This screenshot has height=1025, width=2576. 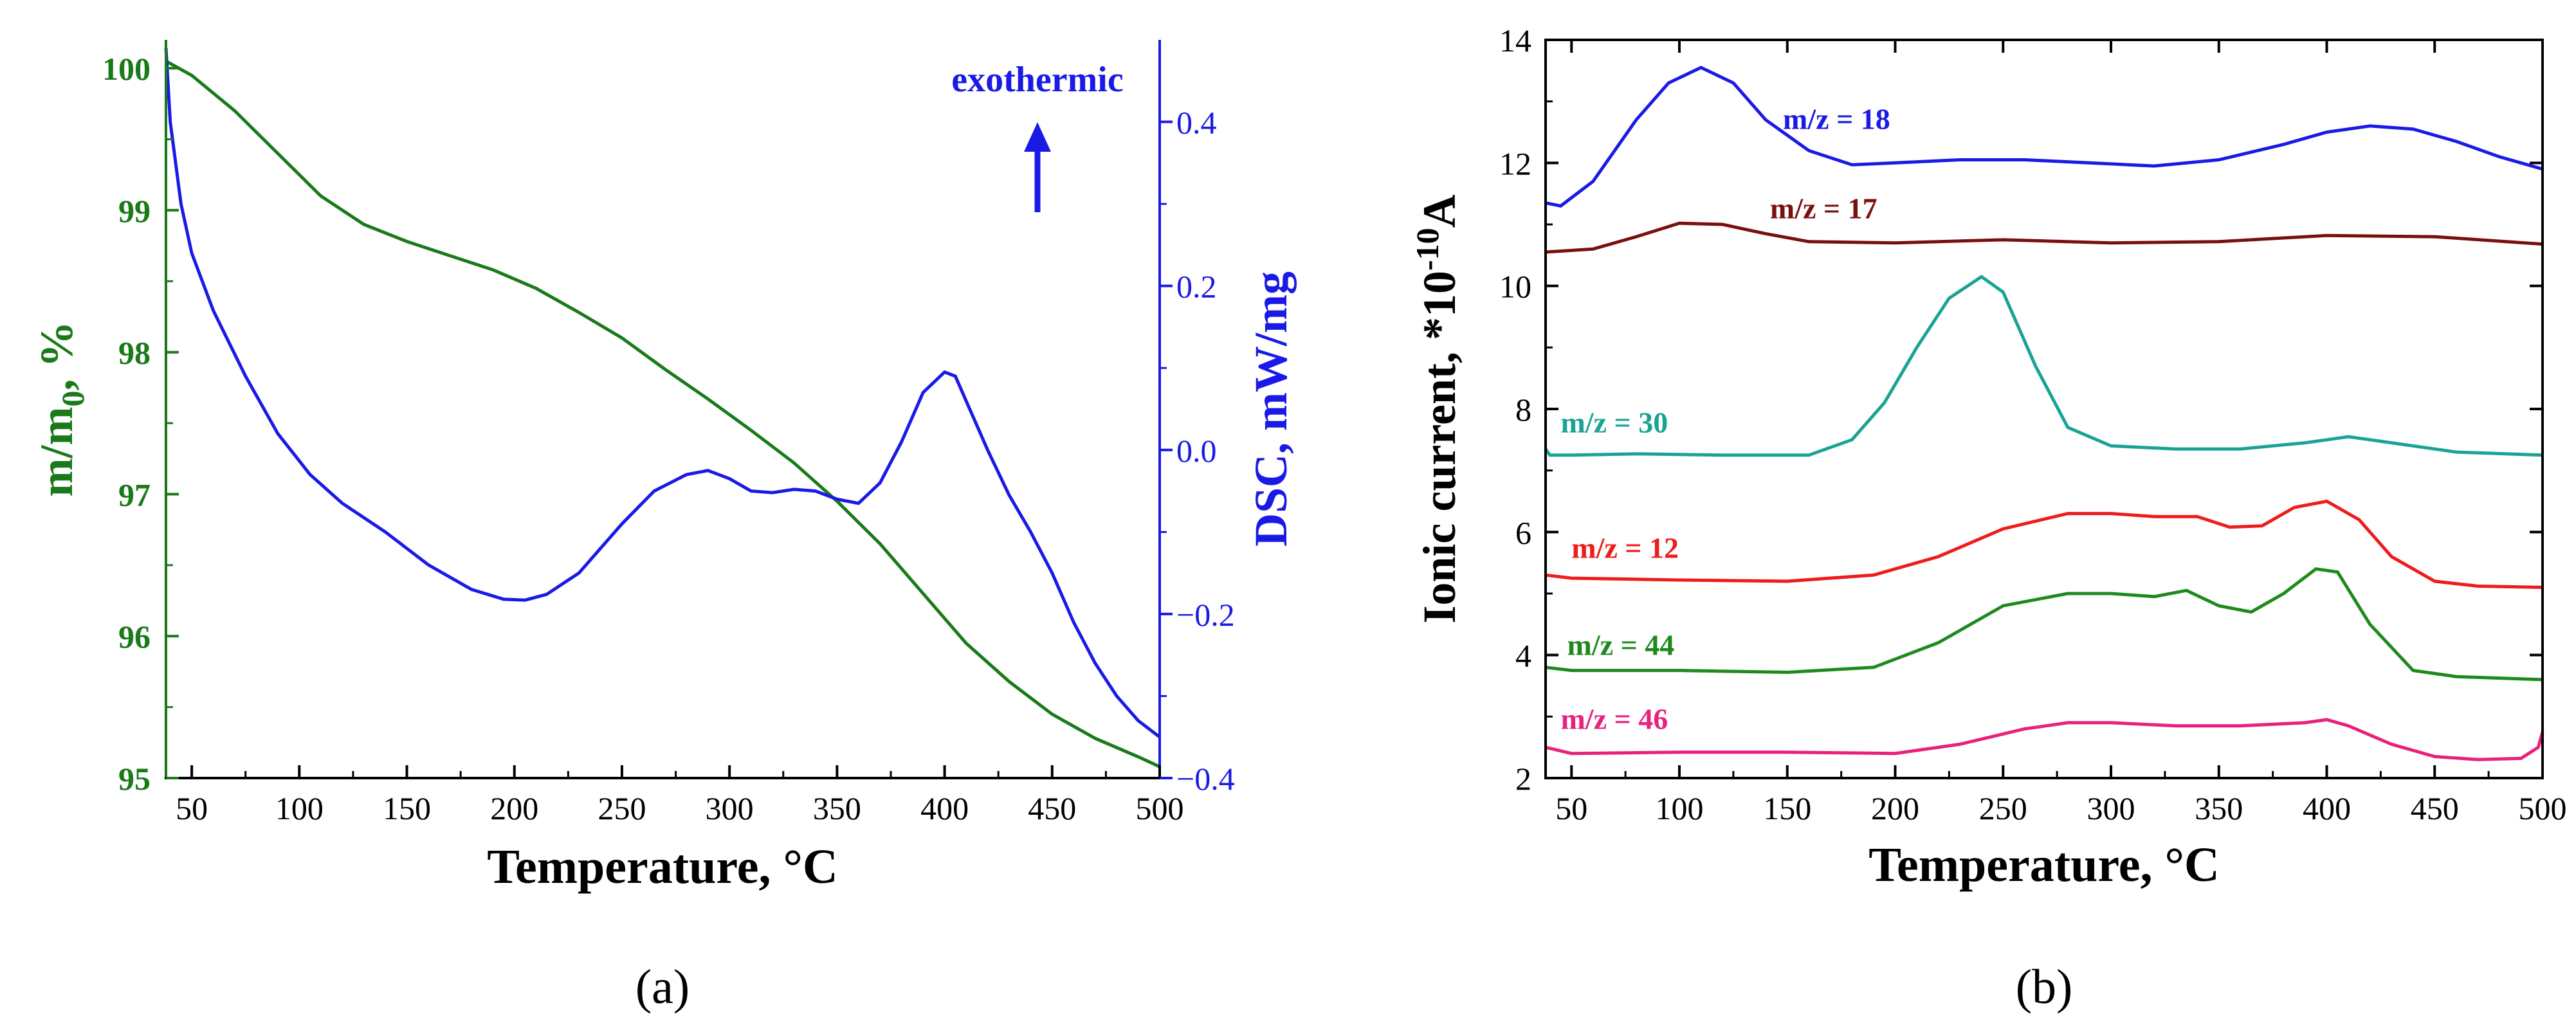 I want to click on y-left-title-suffix: , %, so click(x=56, y=356).